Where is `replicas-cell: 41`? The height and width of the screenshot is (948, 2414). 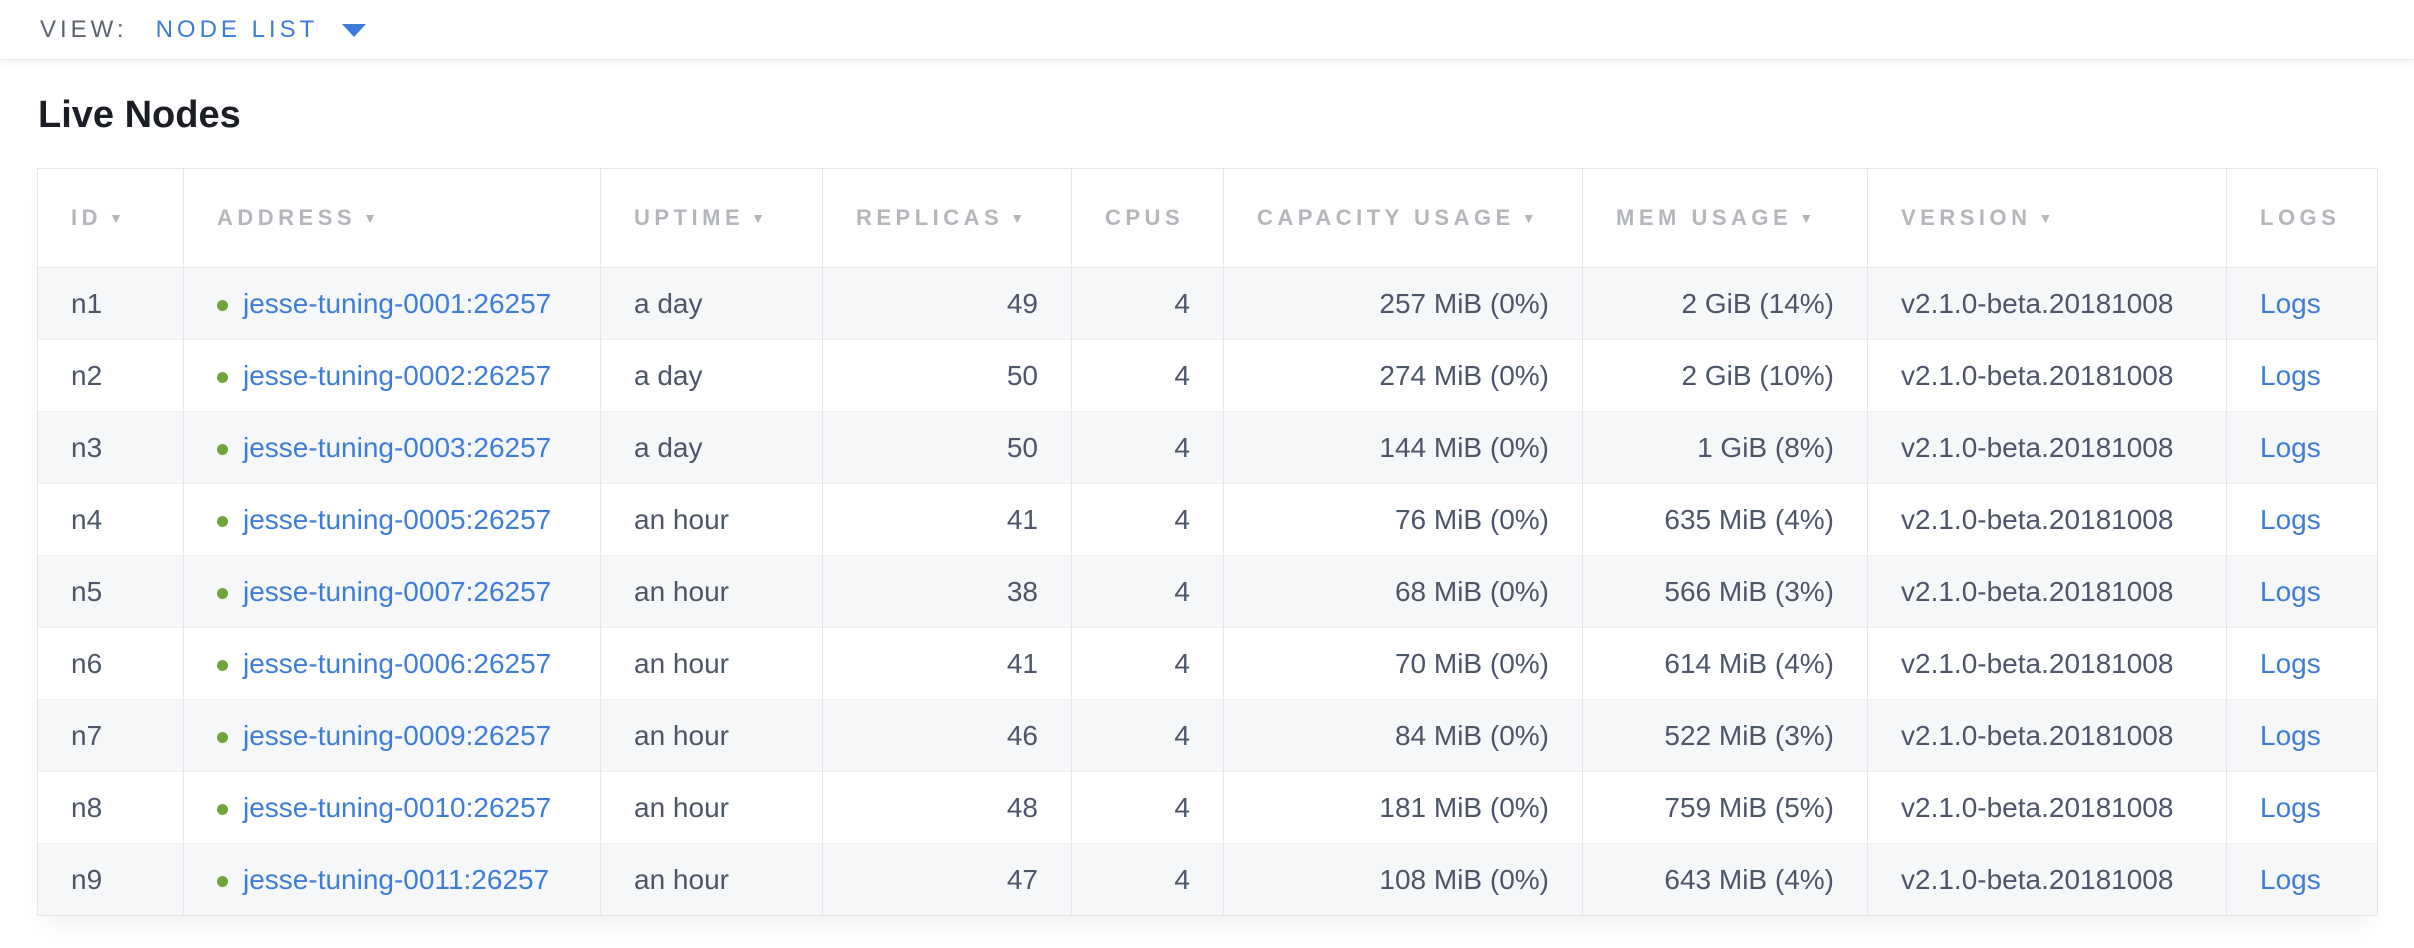
replicas-cell: 41 is located at coordinates (947, 519).